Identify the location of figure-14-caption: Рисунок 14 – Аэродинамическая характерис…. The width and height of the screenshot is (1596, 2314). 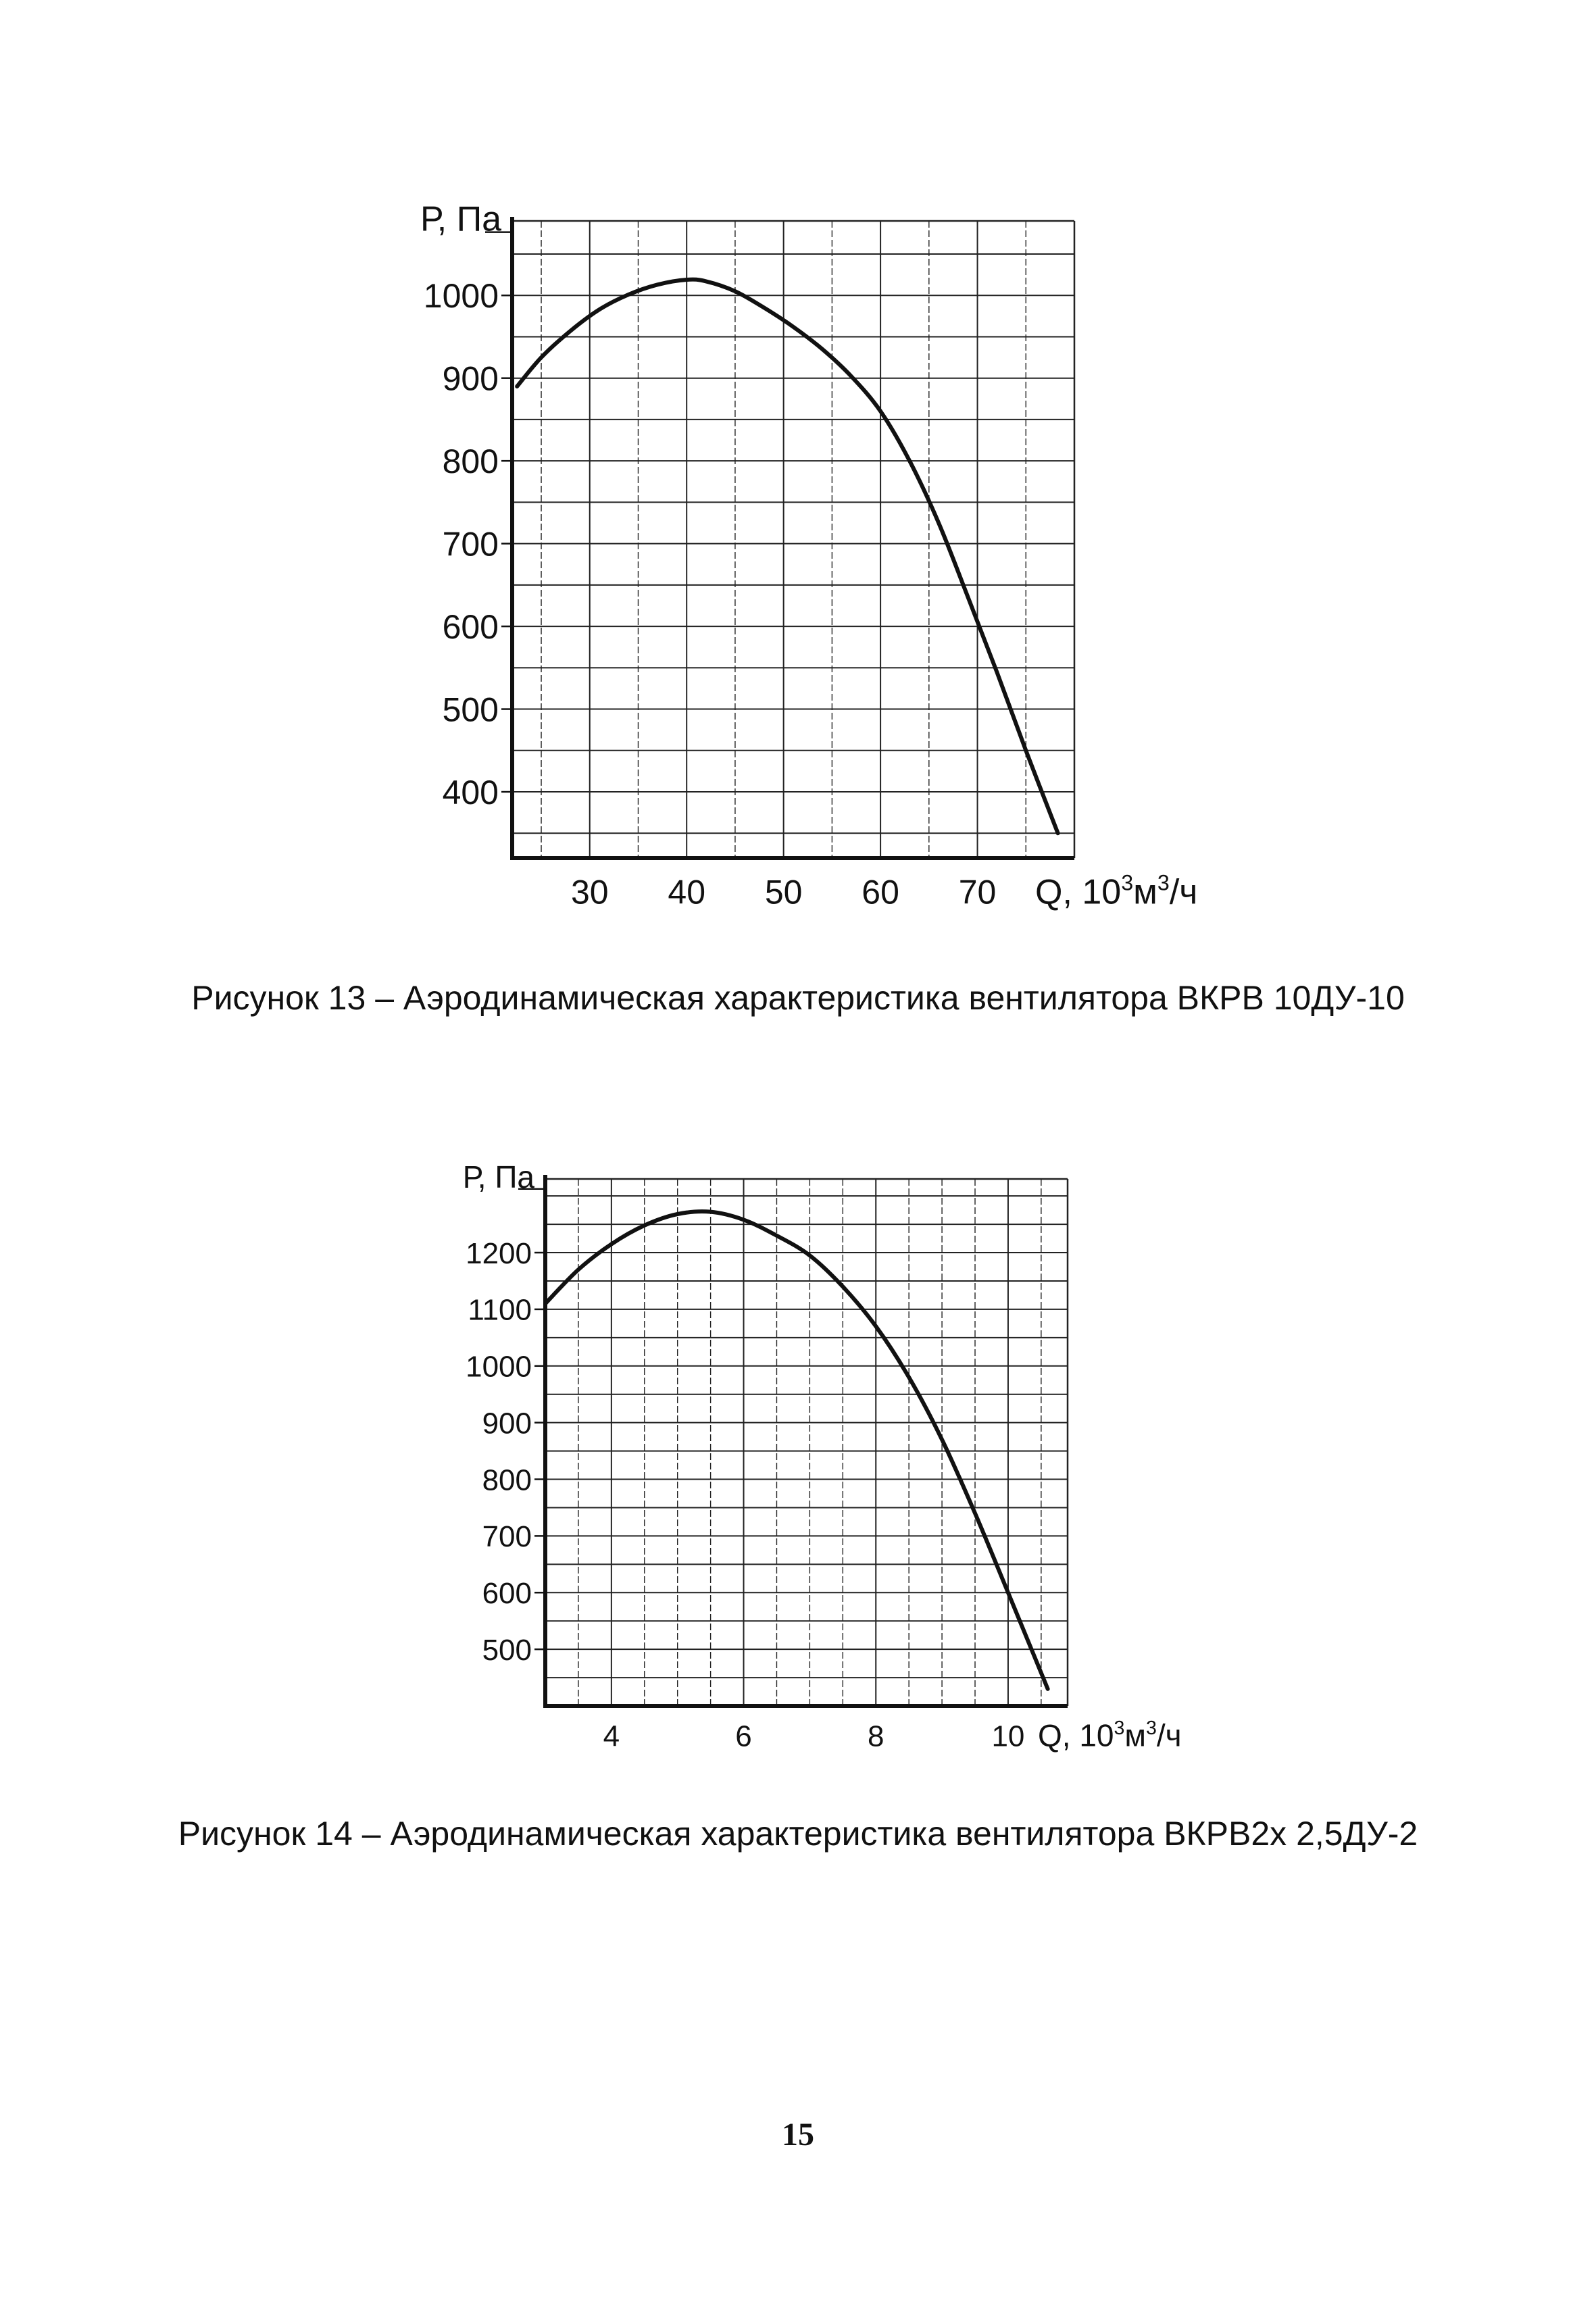
(798, 1834).